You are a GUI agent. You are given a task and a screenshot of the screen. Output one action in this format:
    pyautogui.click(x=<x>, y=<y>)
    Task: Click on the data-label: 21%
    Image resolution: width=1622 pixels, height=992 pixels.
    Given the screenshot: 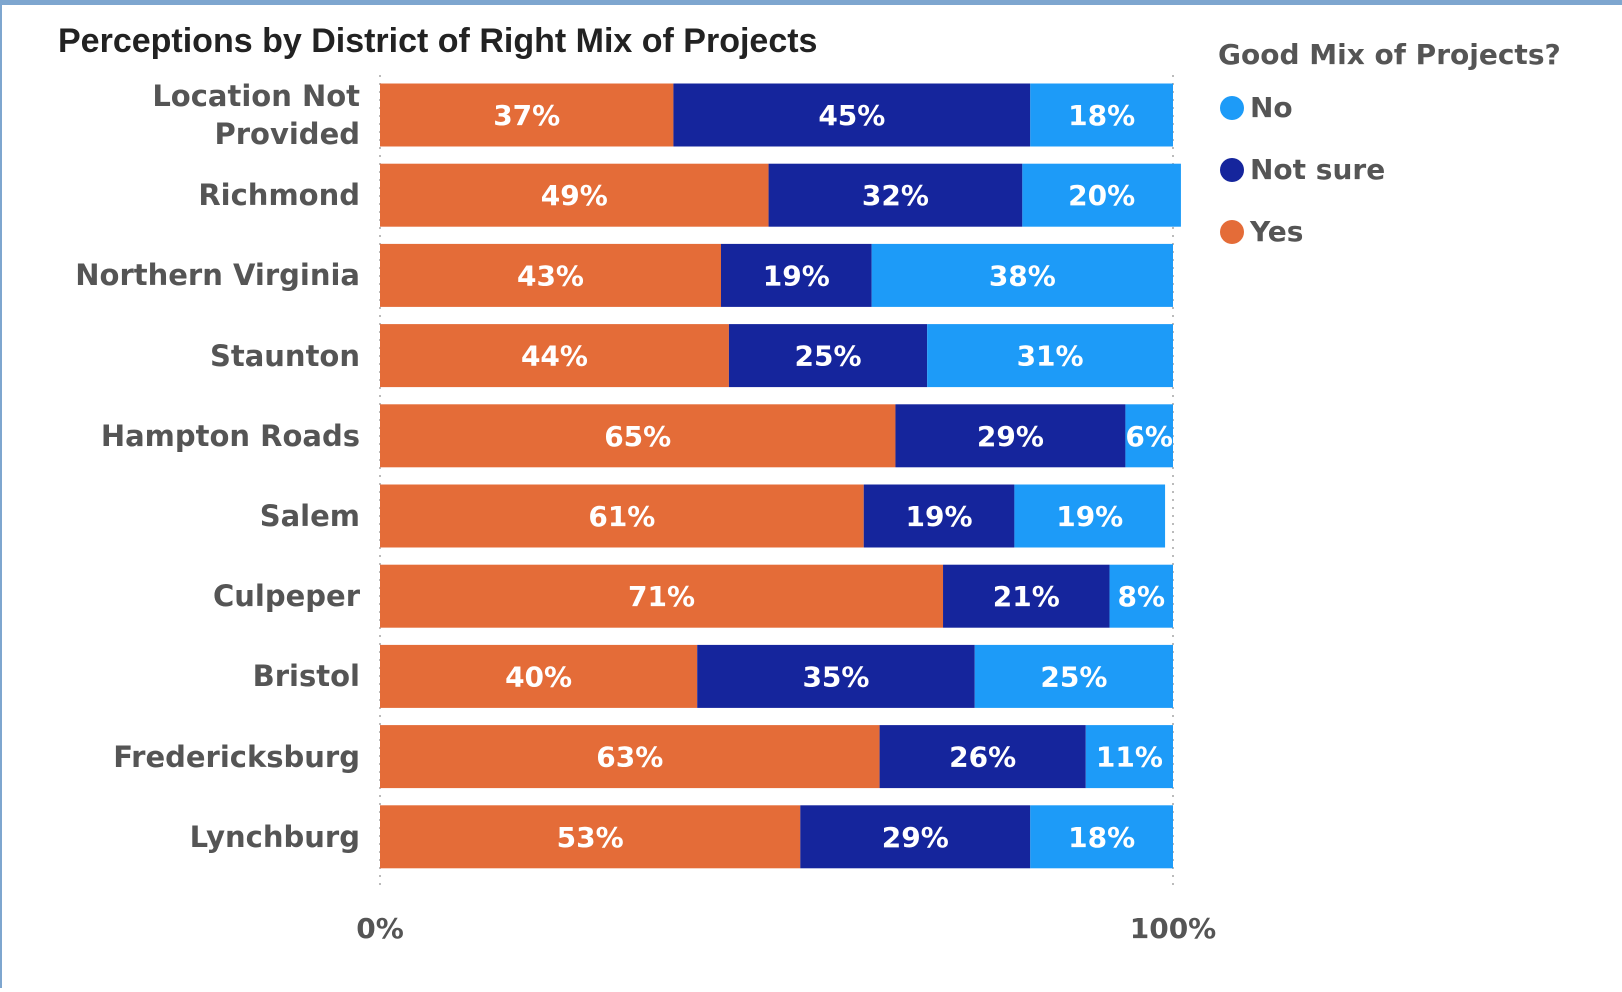 What is the action you would take?
    pyautogui.click(x=1026, y=596)
    